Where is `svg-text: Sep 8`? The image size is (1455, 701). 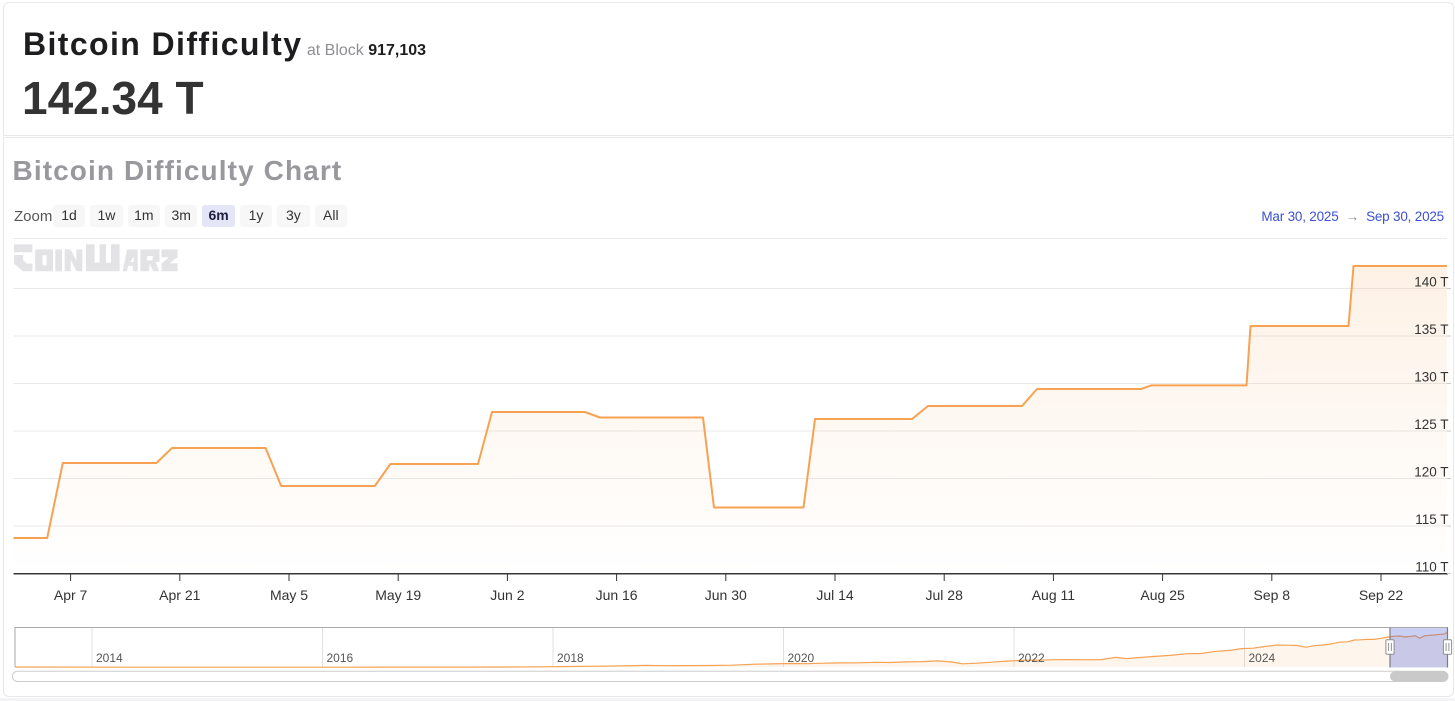
svg-text: Sep 8 is located at coordinates (1272, 595).